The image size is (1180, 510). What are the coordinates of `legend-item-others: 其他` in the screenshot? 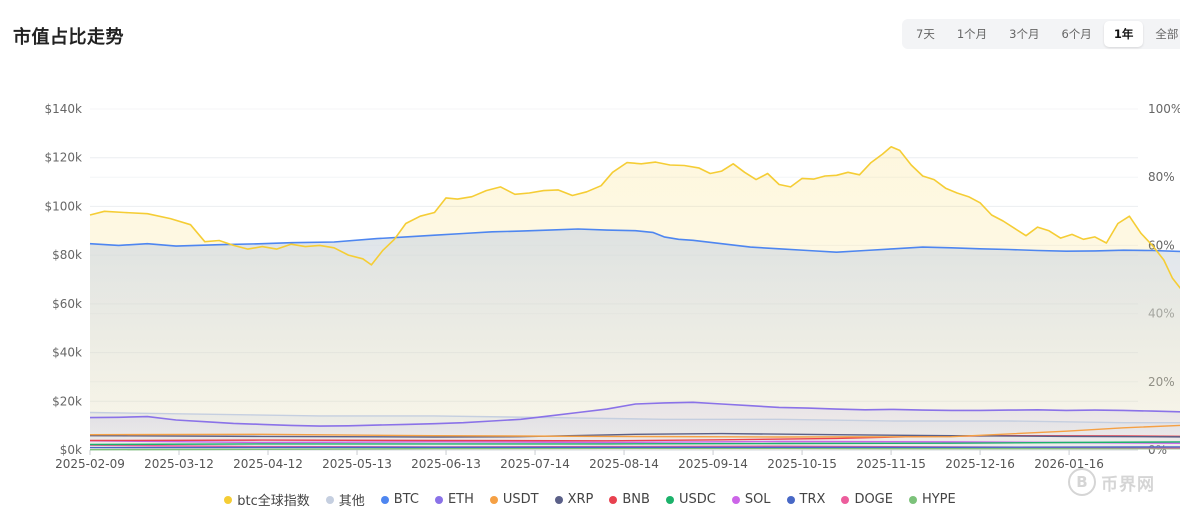 It's located at (345, 499).